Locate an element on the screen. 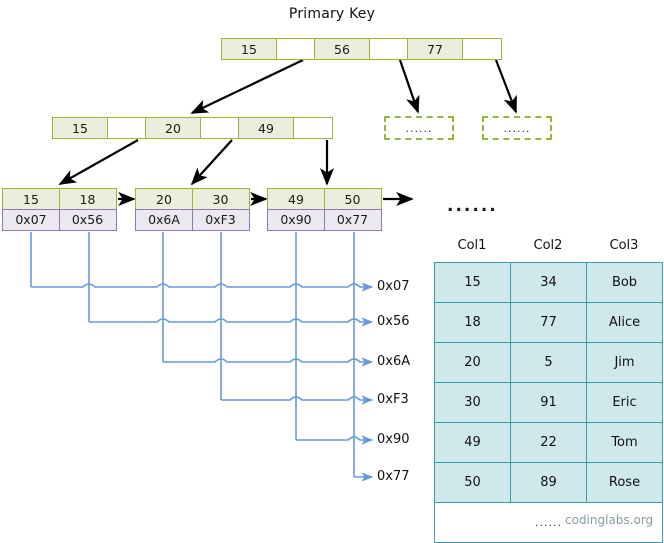  leaf-3-pointer-2: 0x77 is located at coordinates (352, 219).